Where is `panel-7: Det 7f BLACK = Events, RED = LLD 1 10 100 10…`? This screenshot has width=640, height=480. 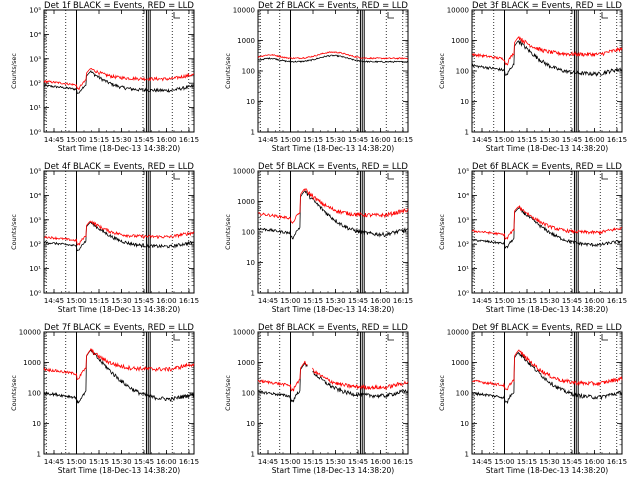 panel-7: Det 7f BLACK = Events, RED = LLD 1 10 100 10… is located at coordinates (104, 399).